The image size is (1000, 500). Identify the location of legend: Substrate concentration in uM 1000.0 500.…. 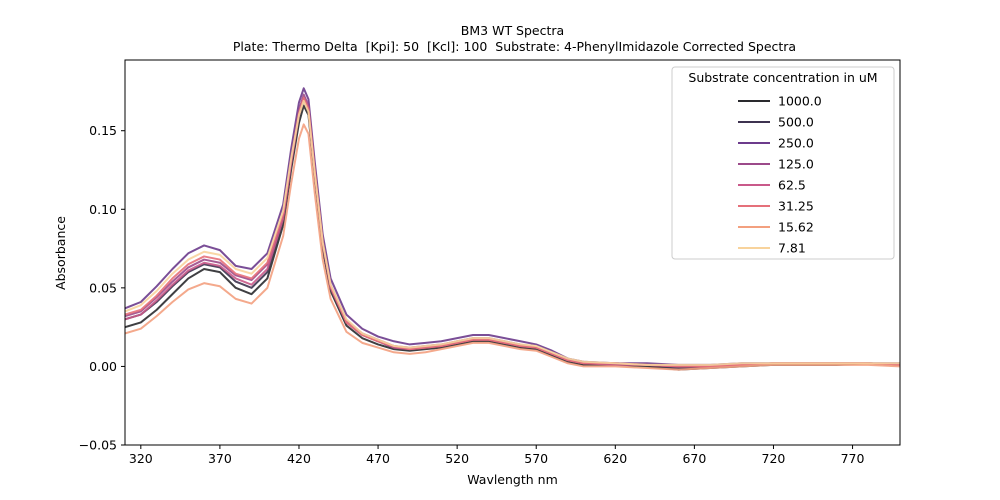
(783, 163).